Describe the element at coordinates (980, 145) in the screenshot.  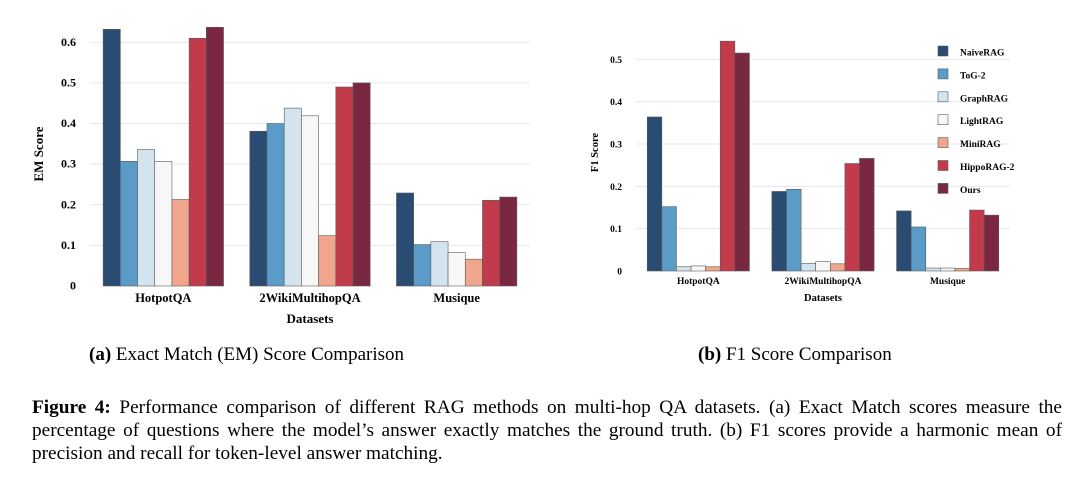
I see `legend-label: MiniRAG` at that location.